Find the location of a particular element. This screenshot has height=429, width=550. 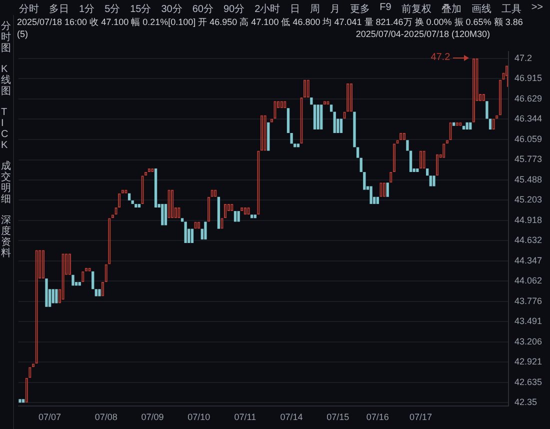

y-tick-label: 44.632 is located at coordinates (528, 240).